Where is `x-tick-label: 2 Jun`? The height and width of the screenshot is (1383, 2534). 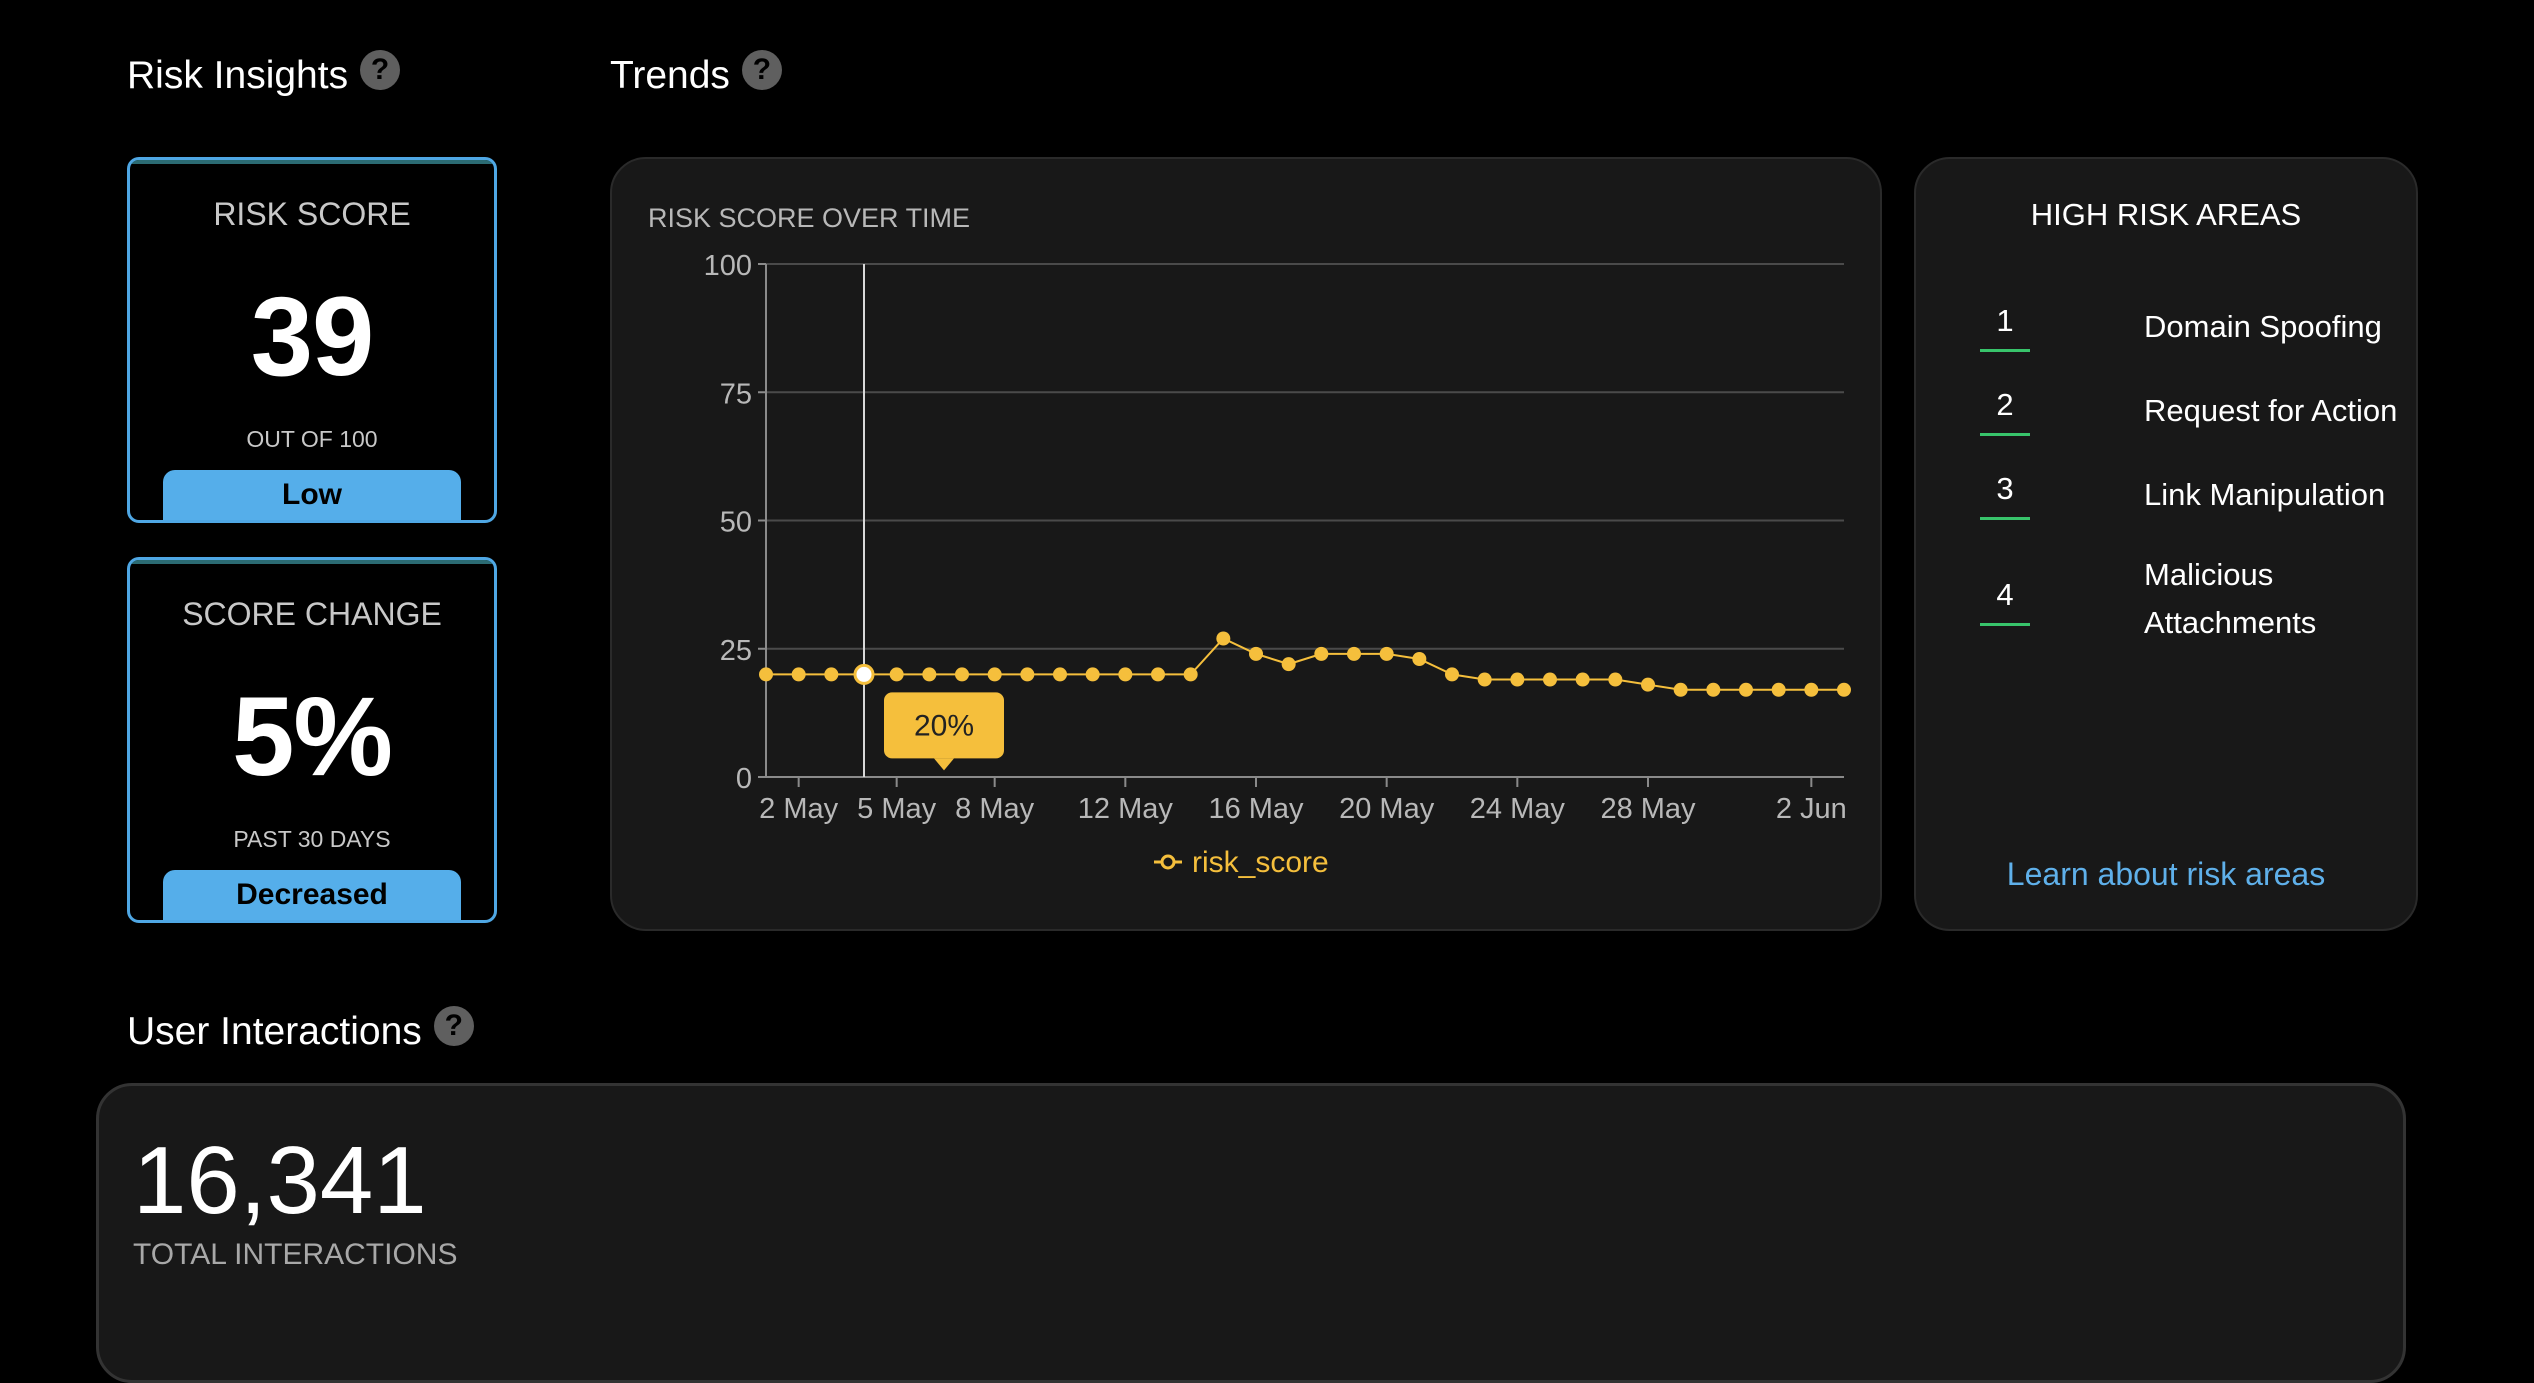 x-tick-label: 2 Jun is located at coordinates (1811, 809).